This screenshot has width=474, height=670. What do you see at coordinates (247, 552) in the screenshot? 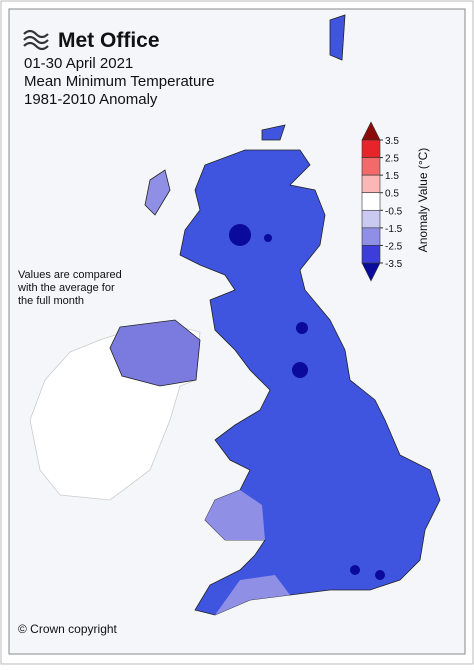
I see `wales-south-west` at bounding box center [247, 552].